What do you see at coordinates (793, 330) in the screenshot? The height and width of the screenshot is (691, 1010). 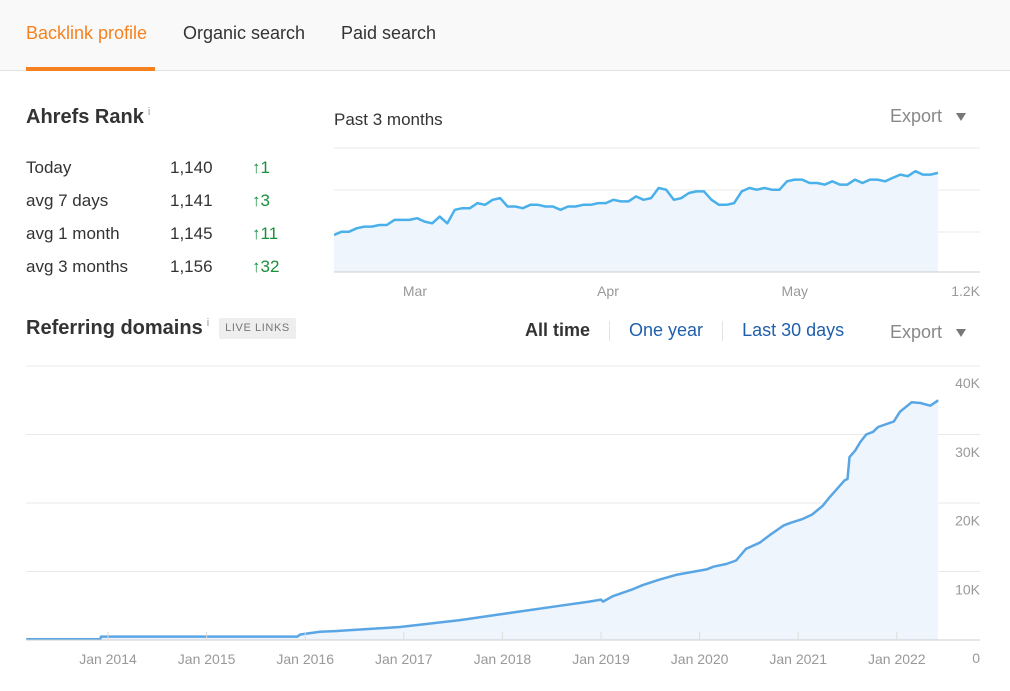 I see `range-last-30-days: Last 30 days` at bounding box center [793, 330].